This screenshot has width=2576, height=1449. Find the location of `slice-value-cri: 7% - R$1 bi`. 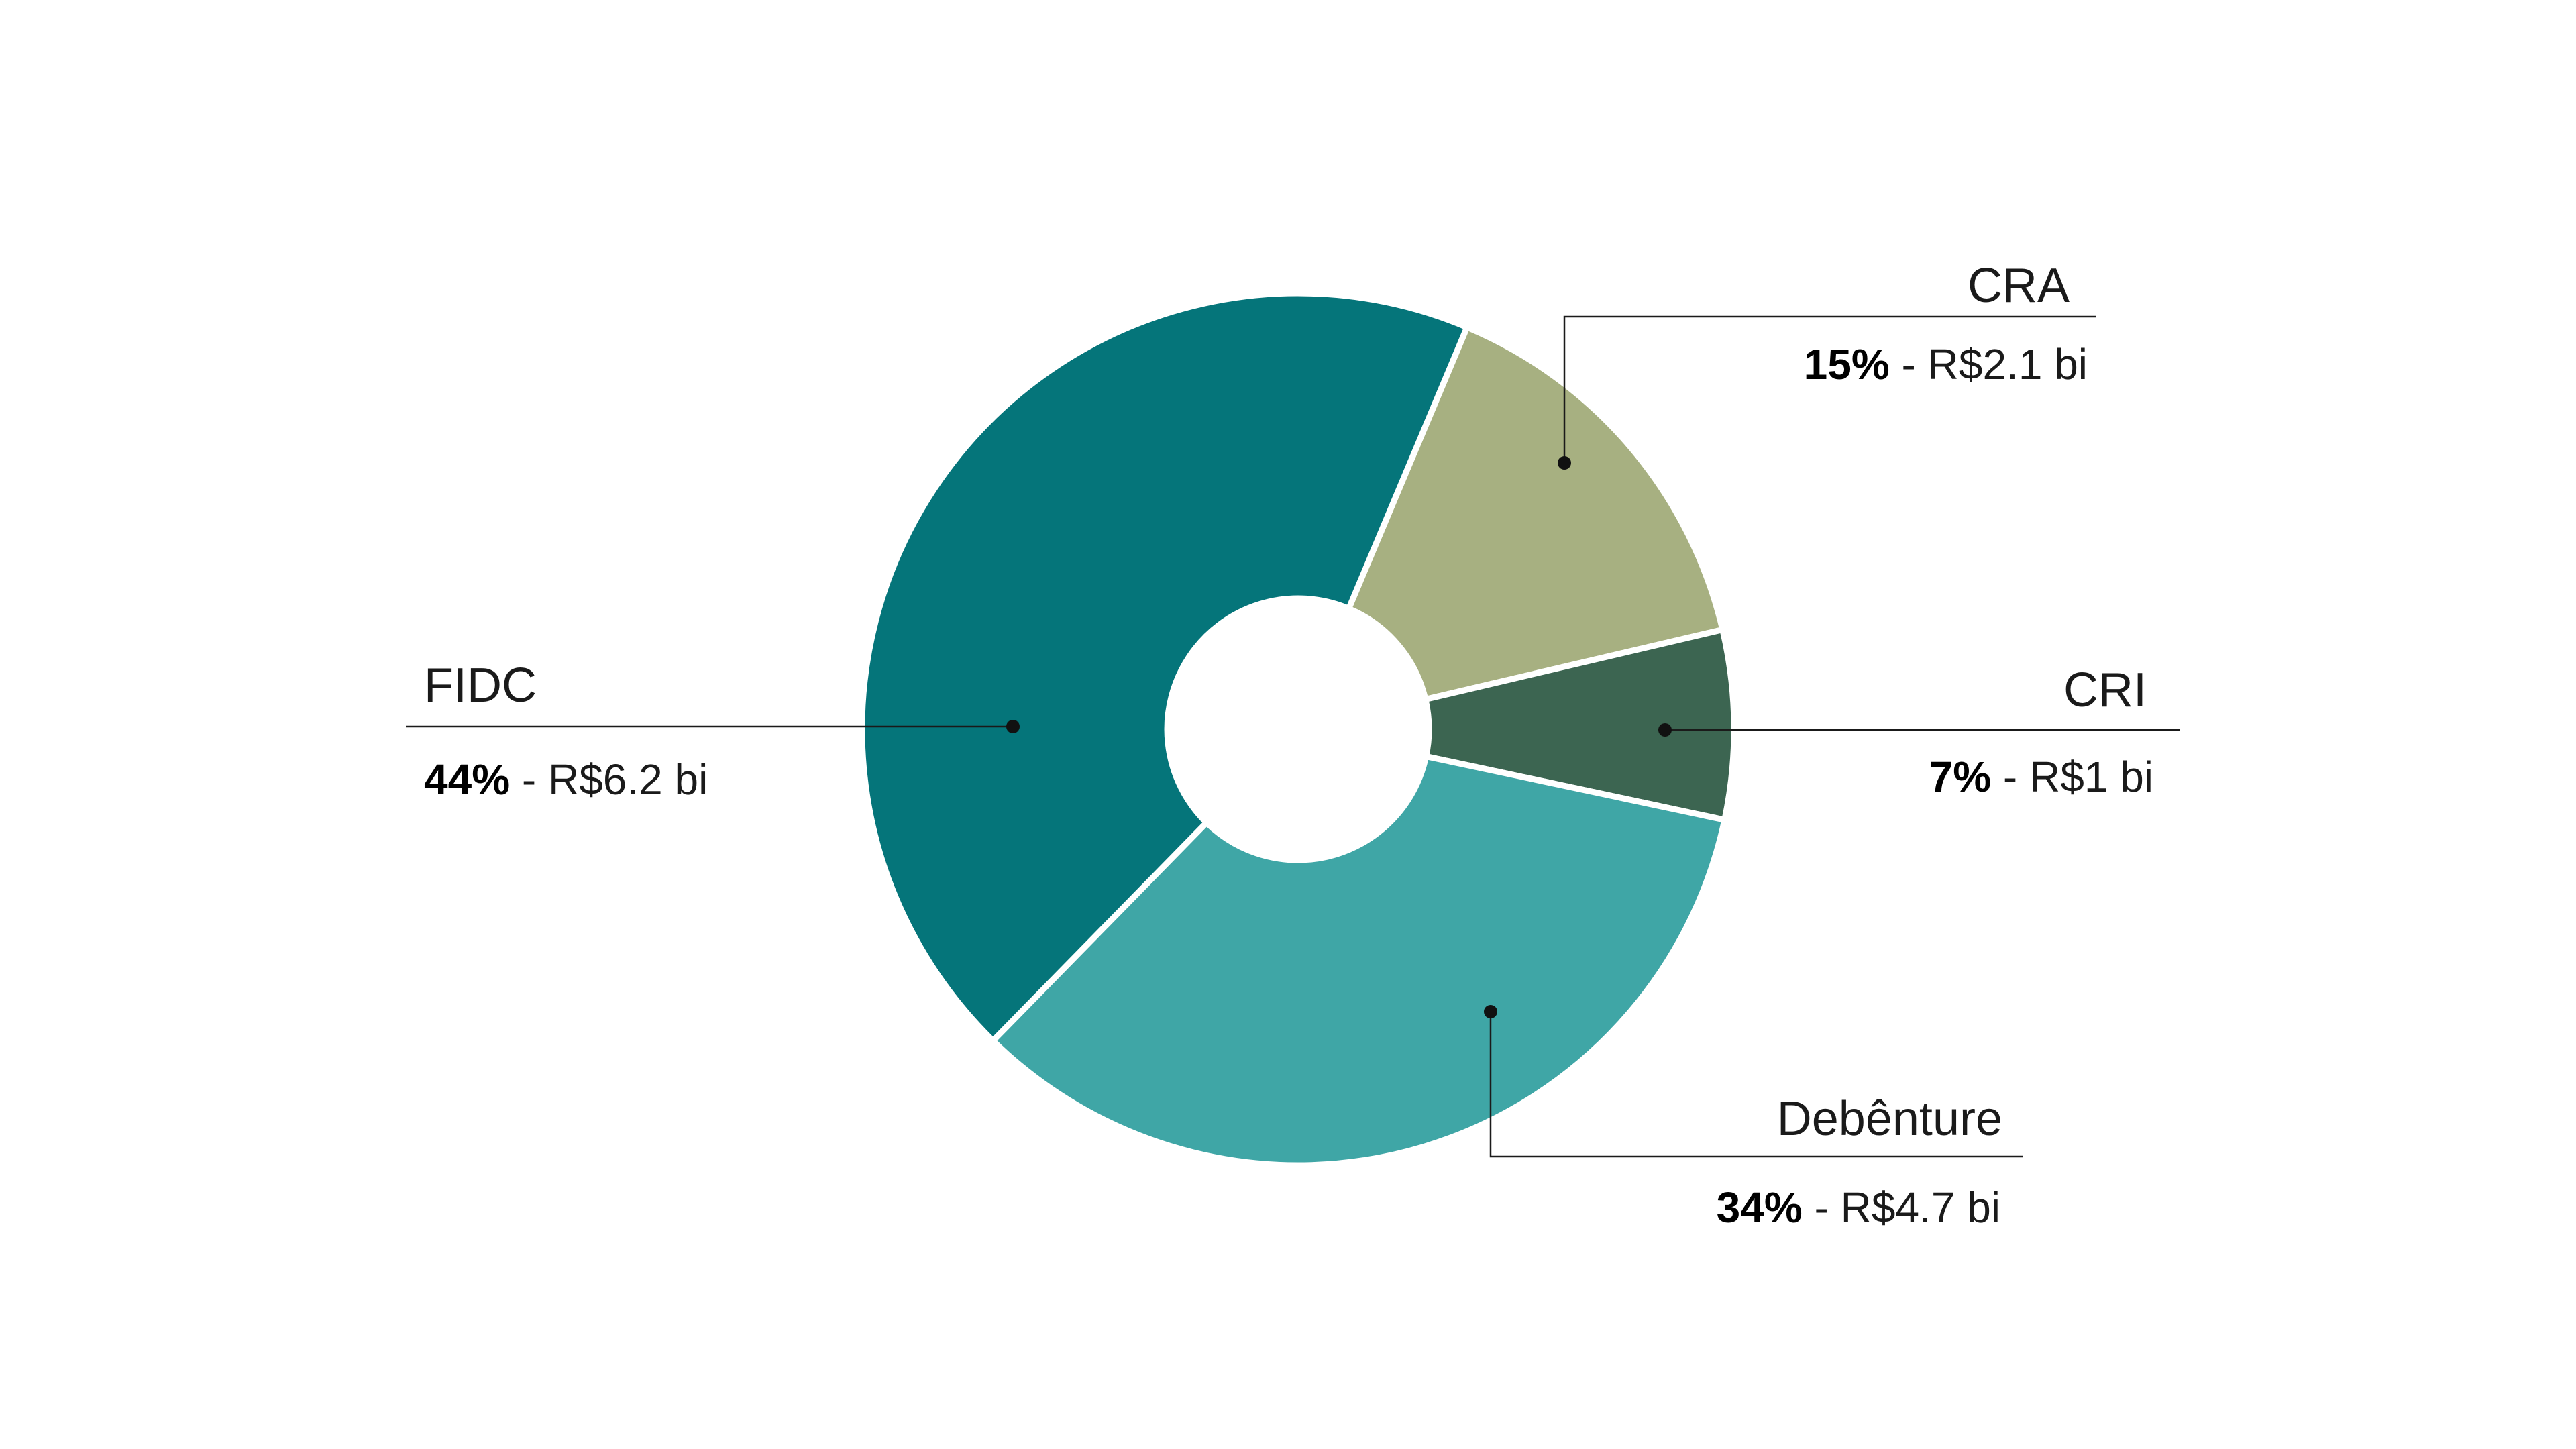

slice-value-cri: 7% - R$1 bi is located at coordinates (2041, 777).